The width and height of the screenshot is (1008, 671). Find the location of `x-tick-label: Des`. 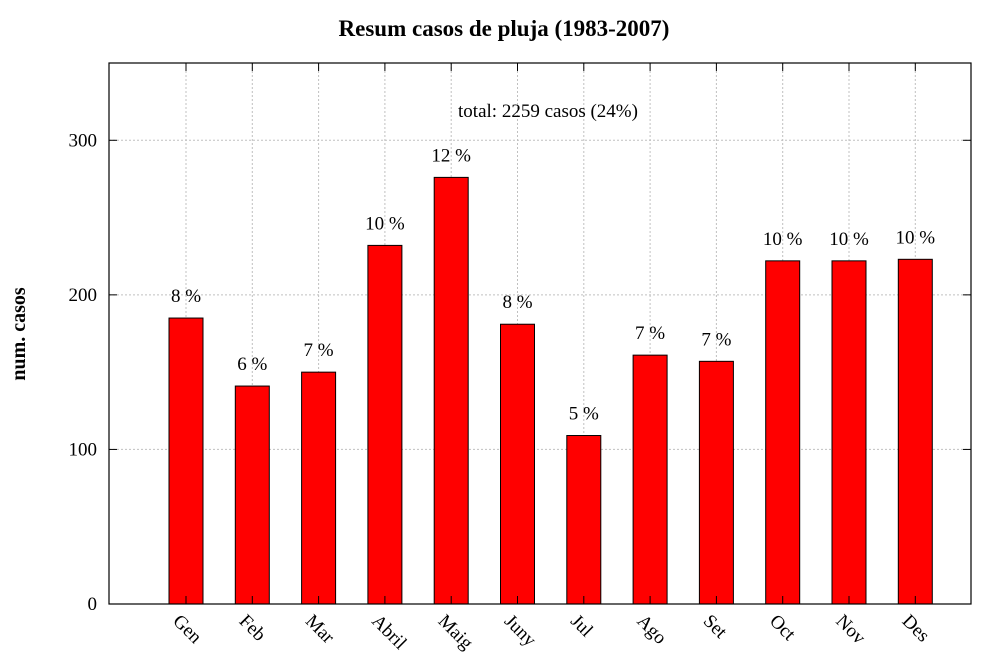

x-tick-label: Des is located at coordinates (916, 629).